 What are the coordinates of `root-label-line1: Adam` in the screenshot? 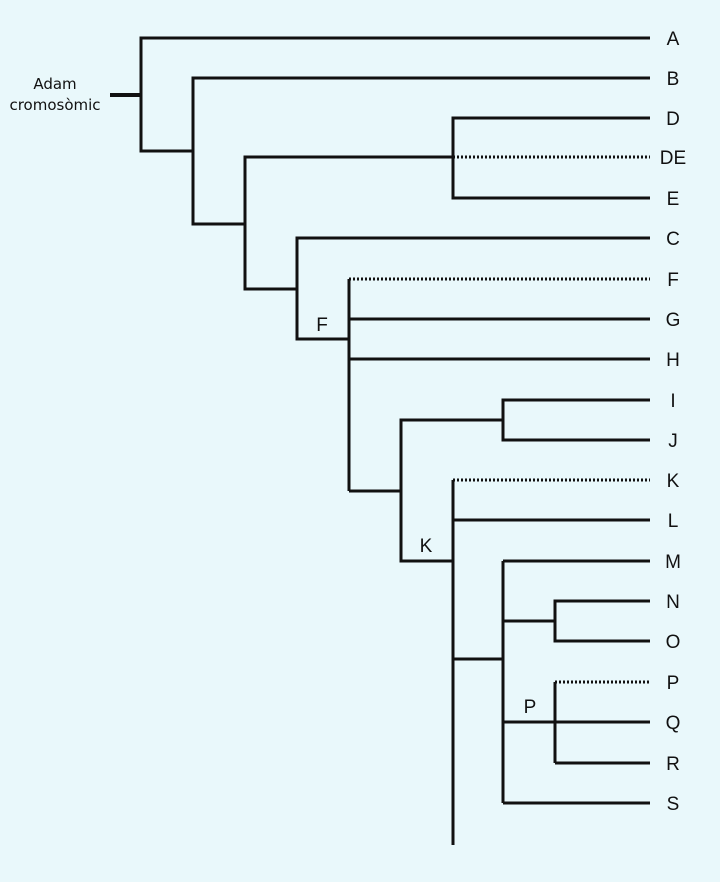 It's located at (54, 84).